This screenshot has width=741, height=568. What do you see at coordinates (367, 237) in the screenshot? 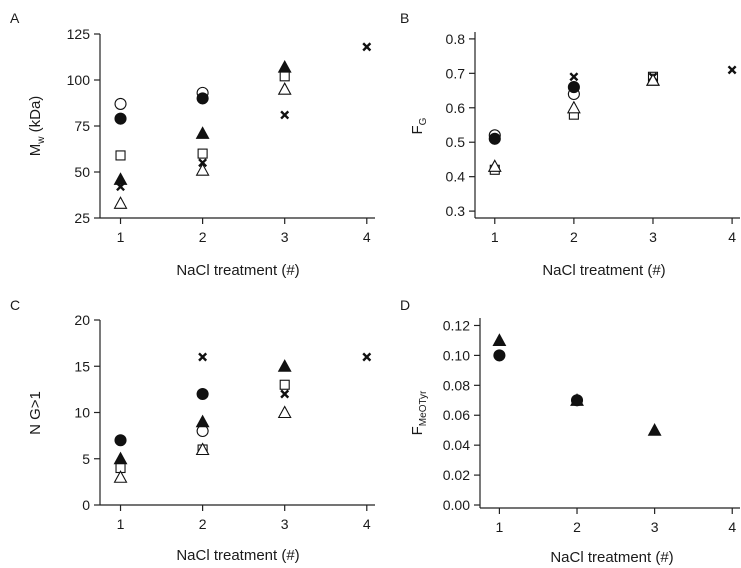
I see `x-tick-label-a: 4` at bounding box center [367, 237].